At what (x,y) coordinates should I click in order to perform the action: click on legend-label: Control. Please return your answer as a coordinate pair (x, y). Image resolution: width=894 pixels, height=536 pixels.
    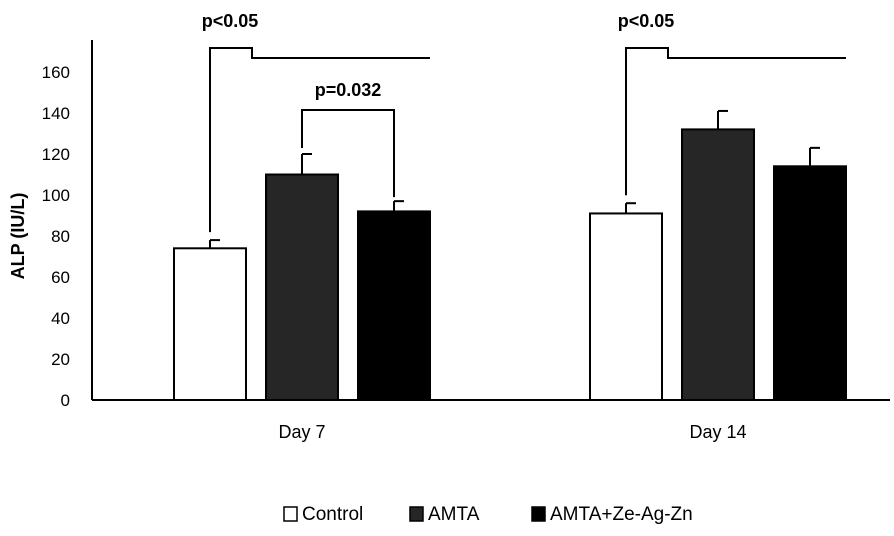
    Looking at the image, I should click on (332, 514).